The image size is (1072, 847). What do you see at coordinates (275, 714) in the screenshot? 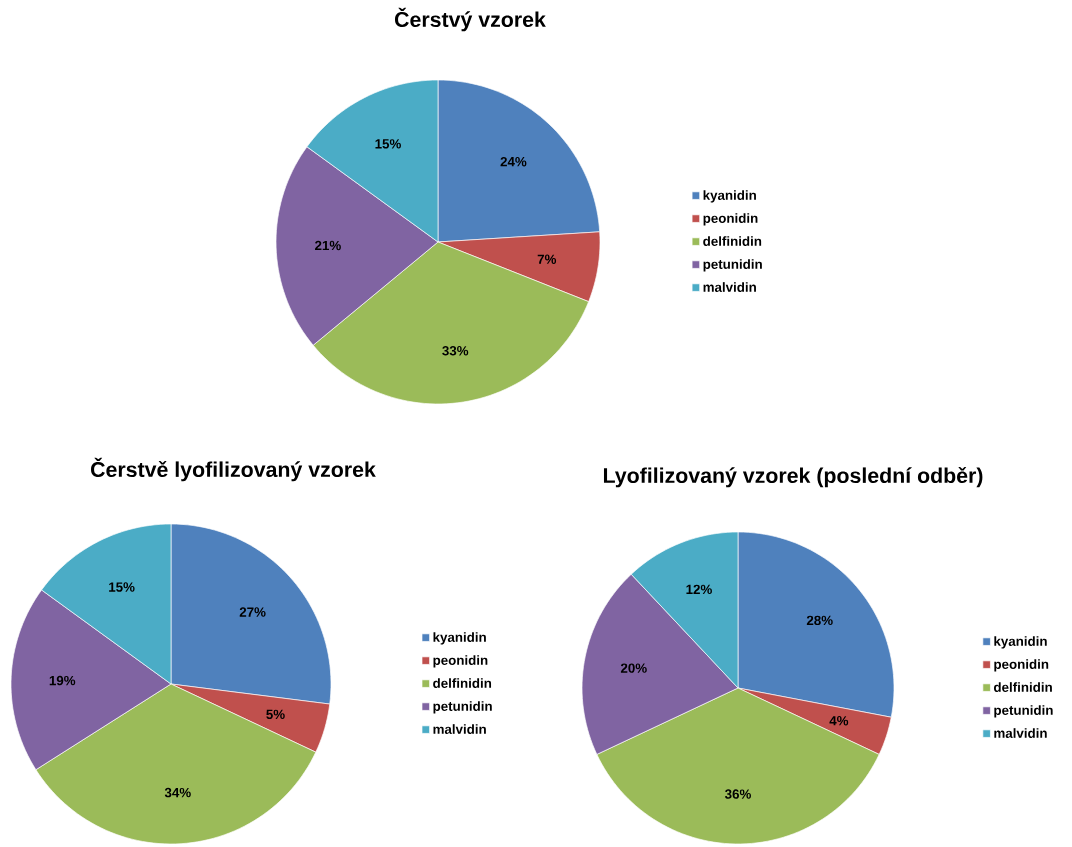
I see `data-label: 5%` at bounding box center [275, 714].